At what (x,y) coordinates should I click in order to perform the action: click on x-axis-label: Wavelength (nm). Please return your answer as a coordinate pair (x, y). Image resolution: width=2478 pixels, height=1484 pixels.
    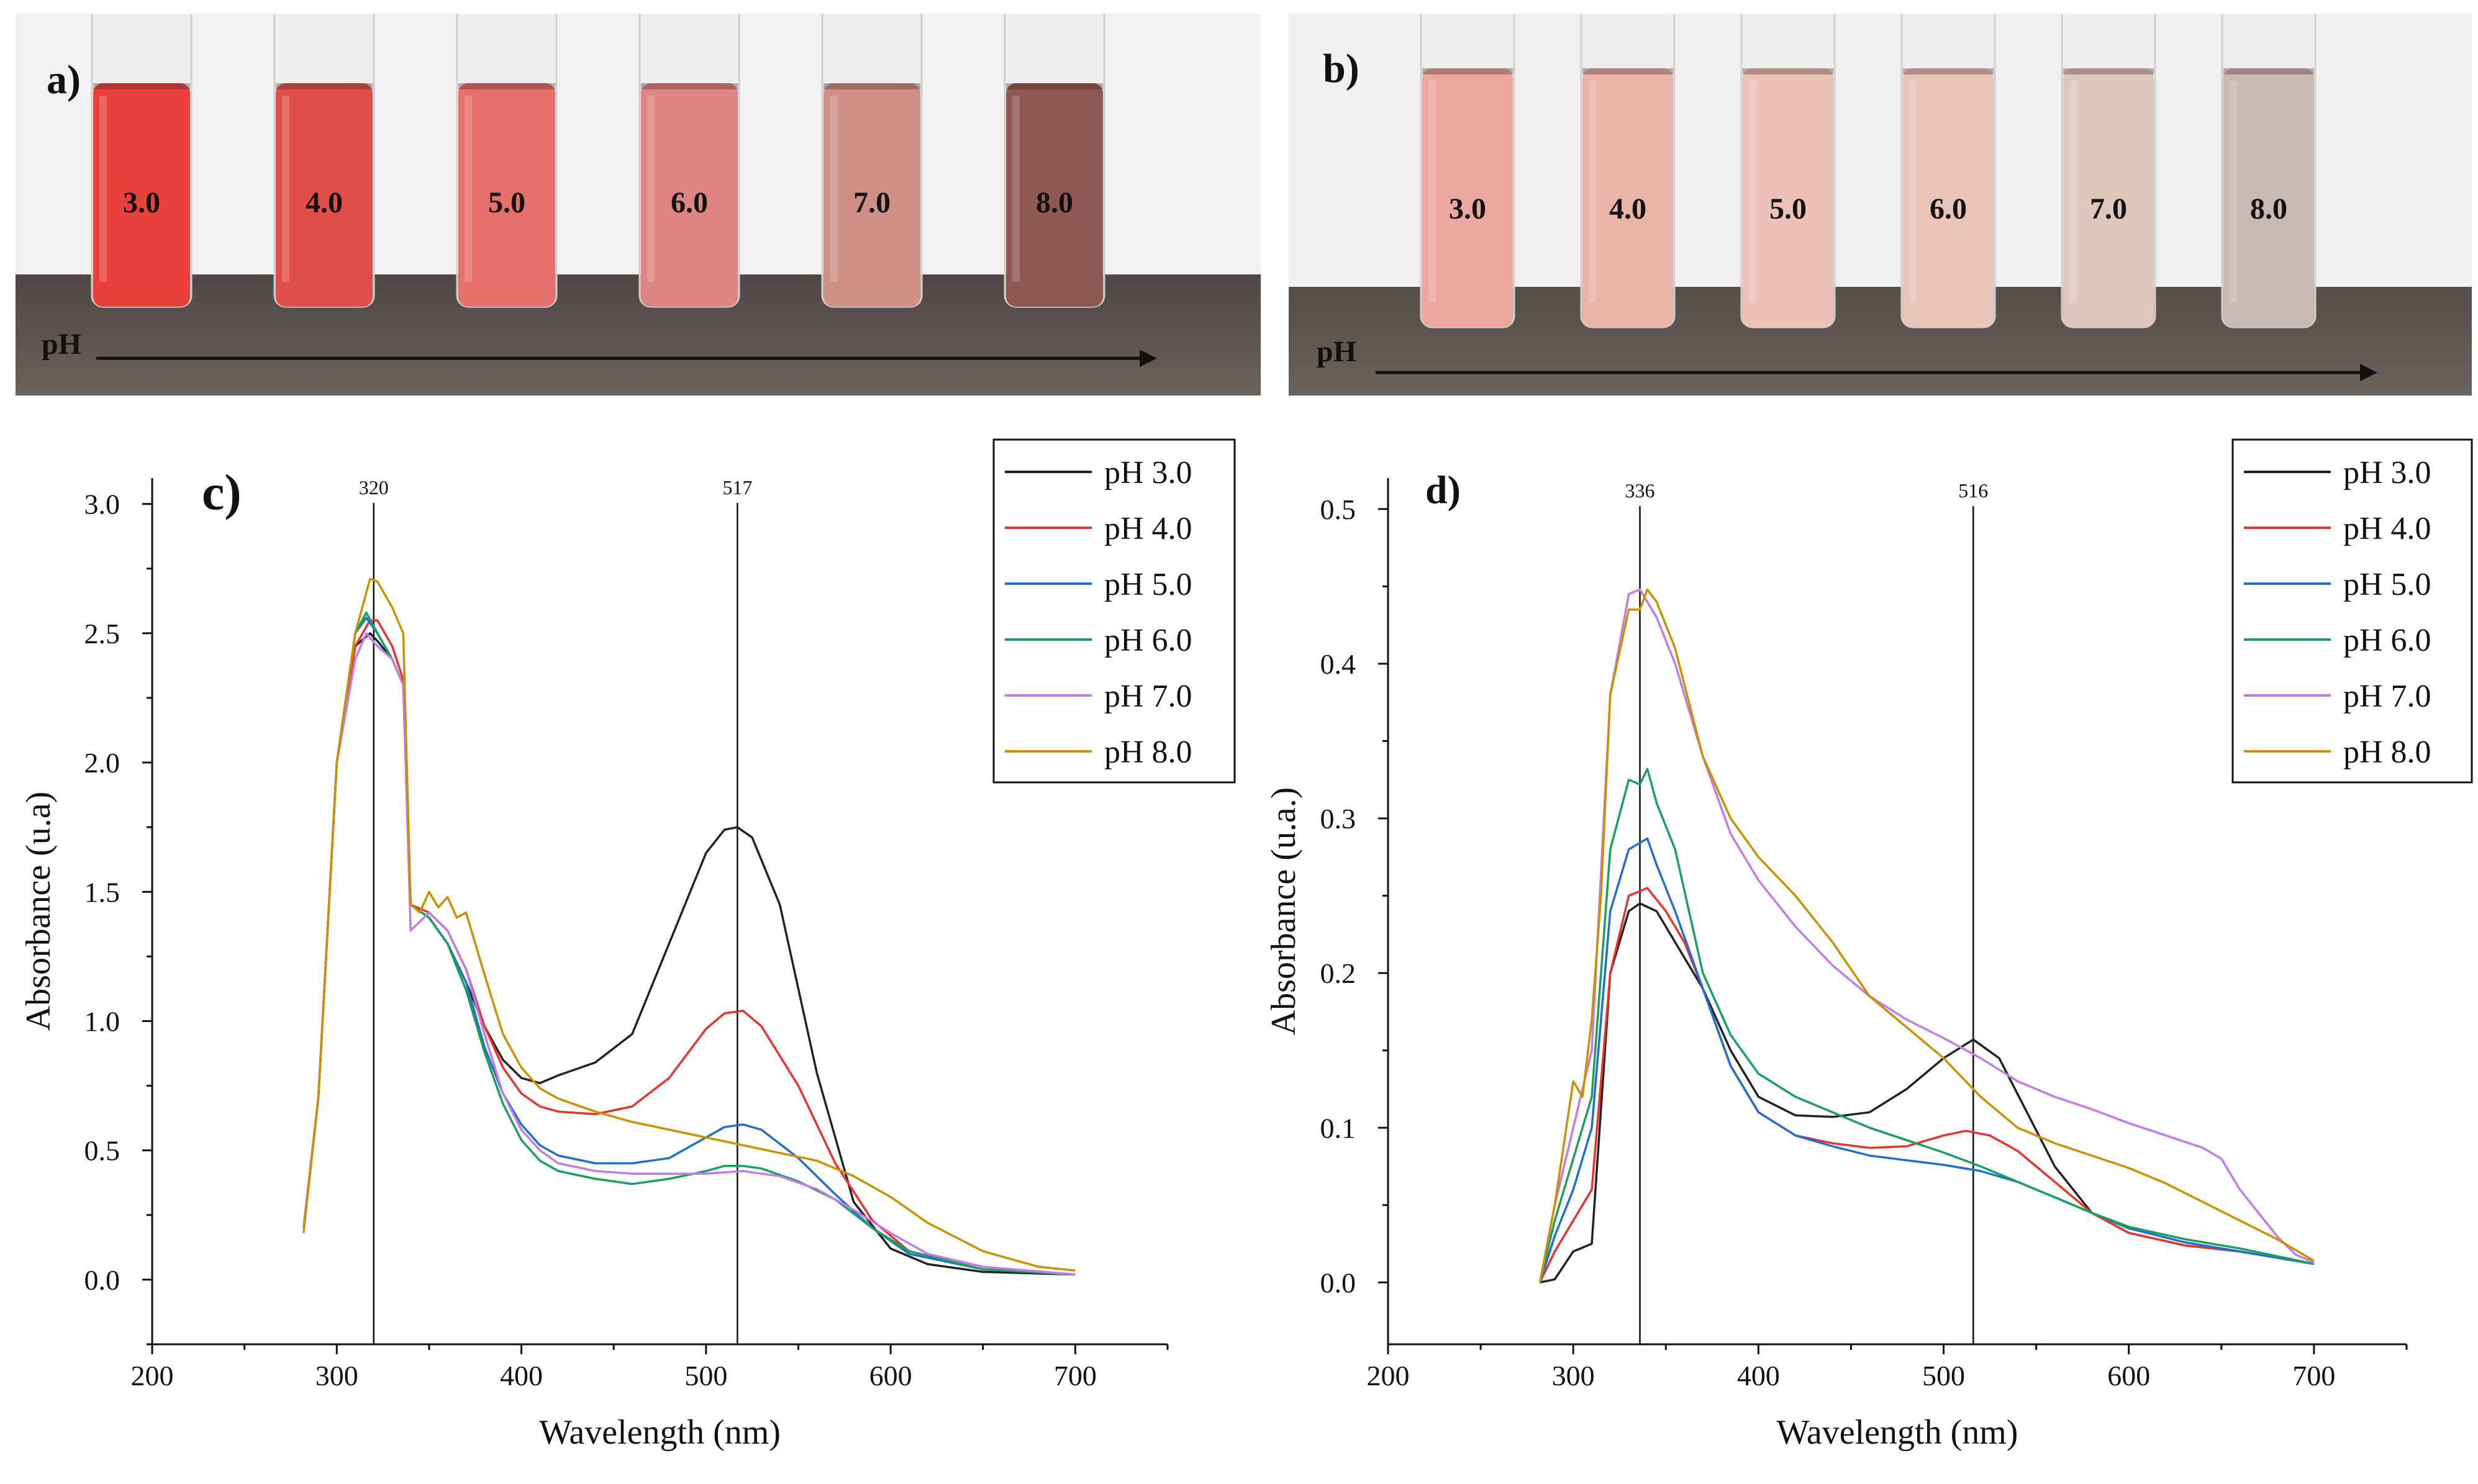
    Looking at the image, I should click on (660, 1432).